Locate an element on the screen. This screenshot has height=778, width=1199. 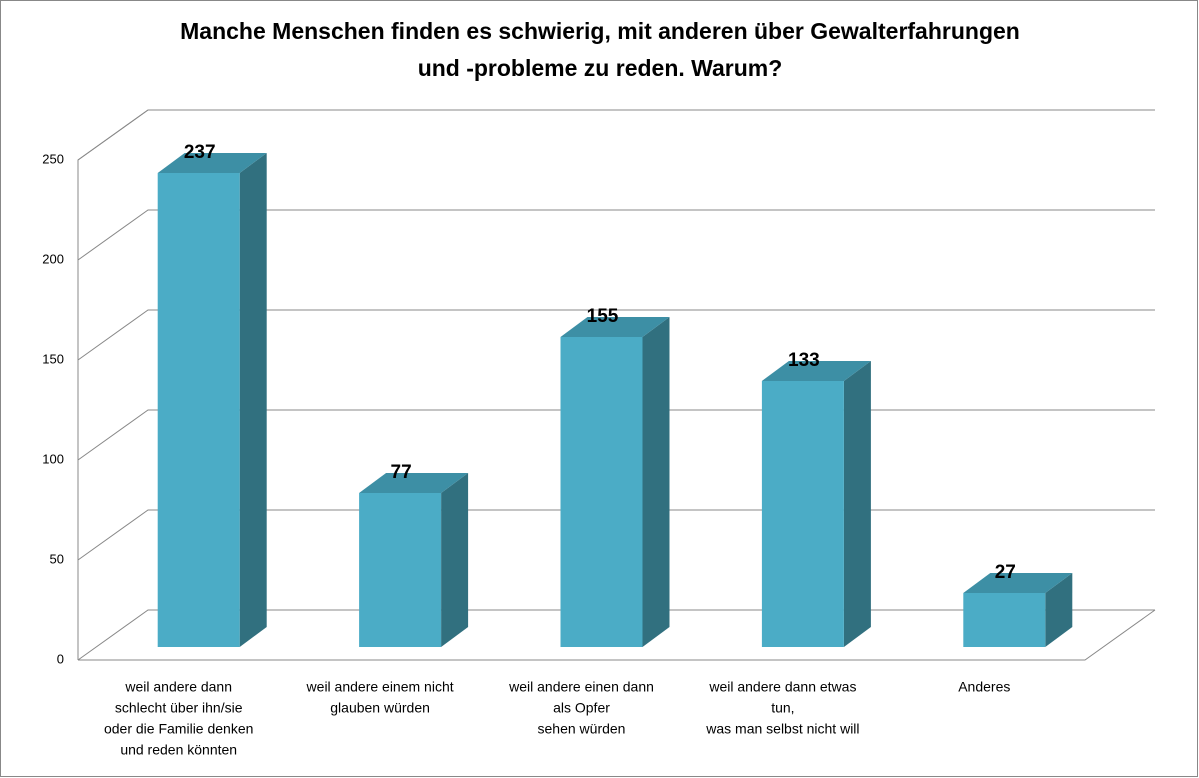
x-tick-label: weil andere dann etwas is located at coordinates (782, 687).